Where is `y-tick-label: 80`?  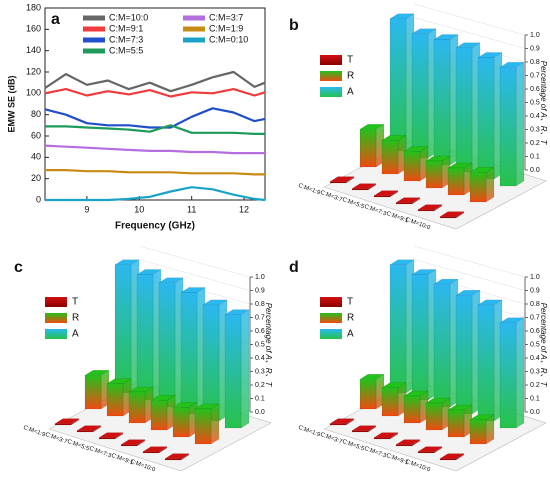
y-tick-label: 80 is located at coordinates (36, 114).